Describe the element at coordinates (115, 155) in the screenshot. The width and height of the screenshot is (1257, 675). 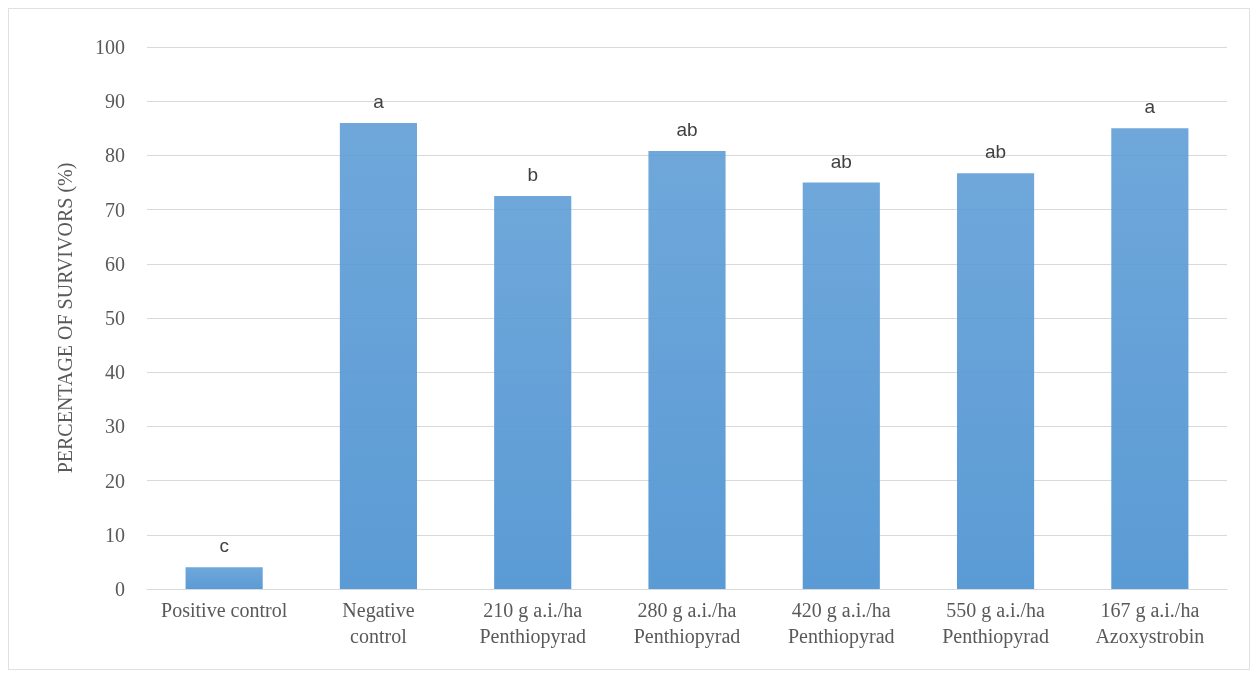
I see `y-tick-label: 80` at that location.